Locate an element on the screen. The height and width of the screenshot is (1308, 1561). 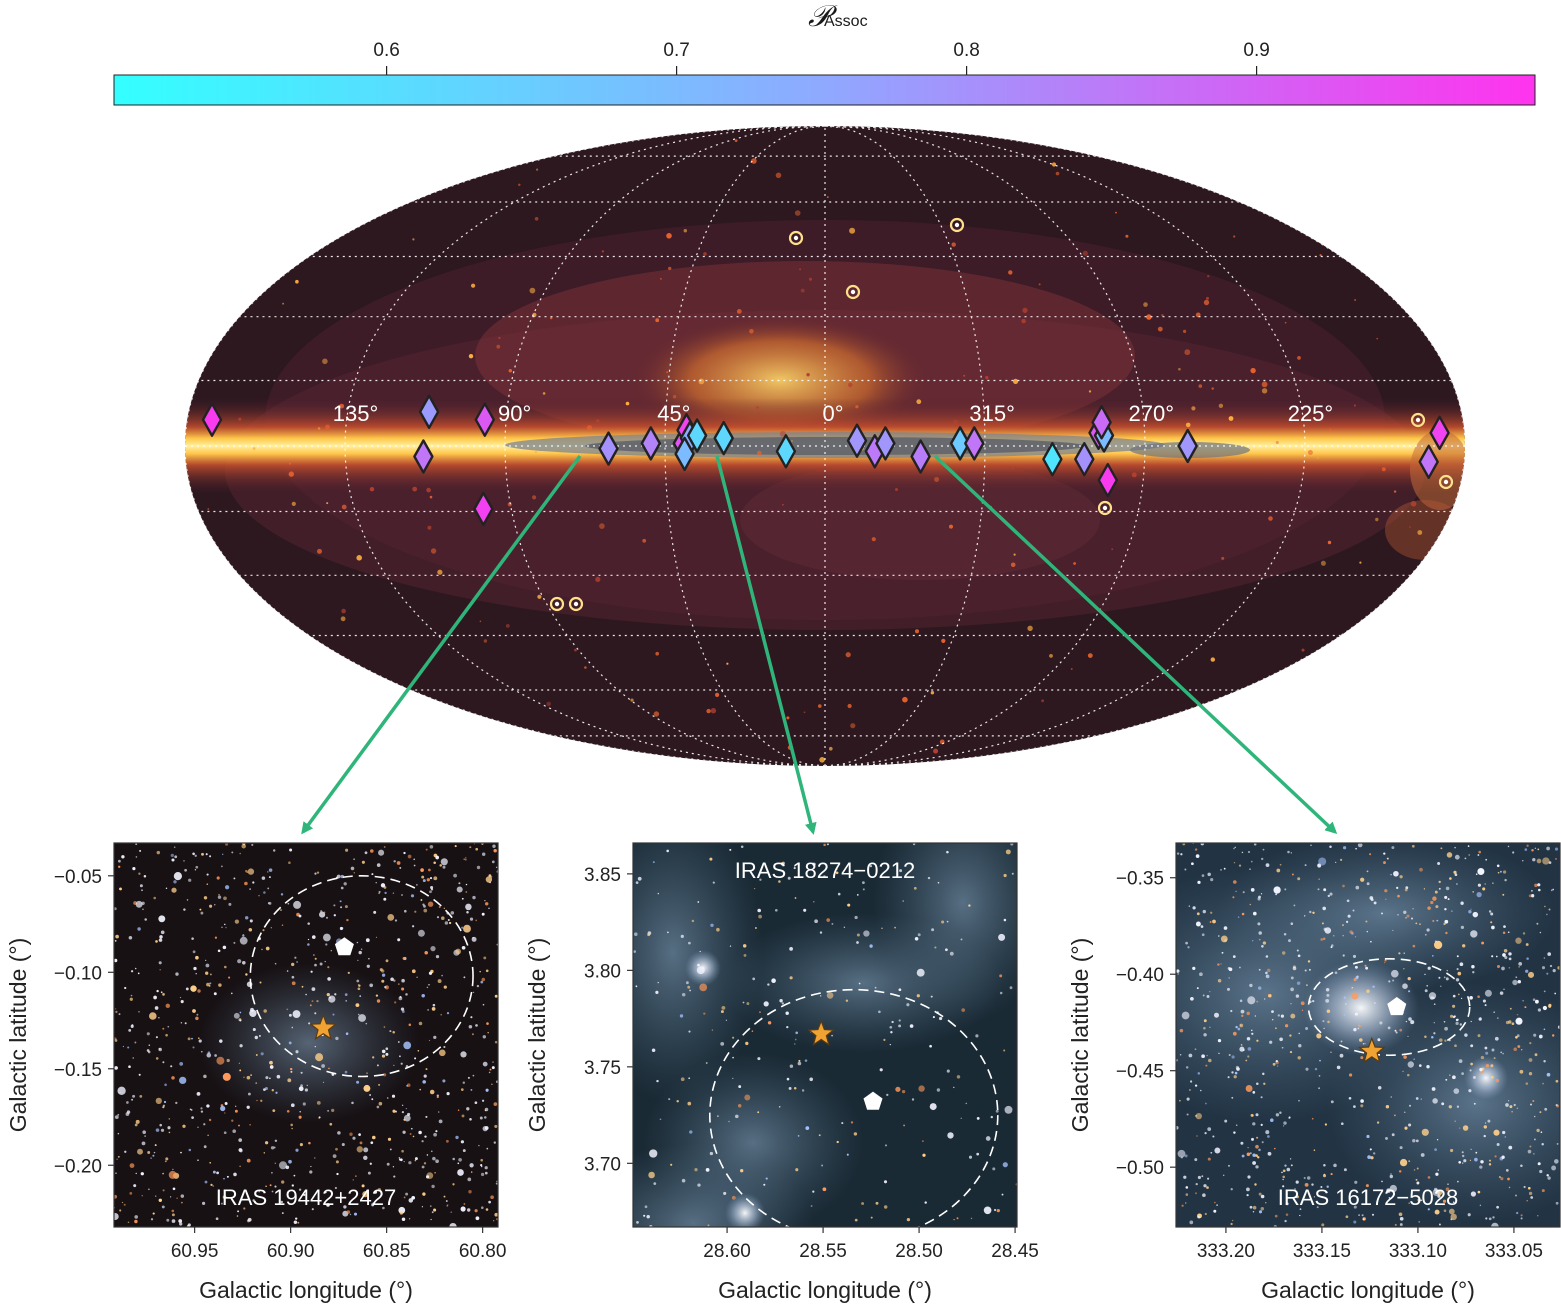
colorbar: 𝒫 Assoc 0.6 0.7 0.8 0.9 is located at coordinates (824, 53).